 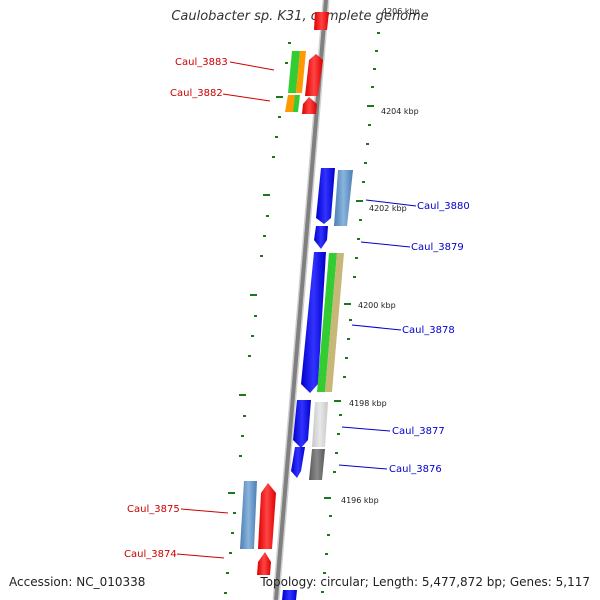 I want to click on gene-label-caul-3874: Caul_3874, so click(x=150, y=554).